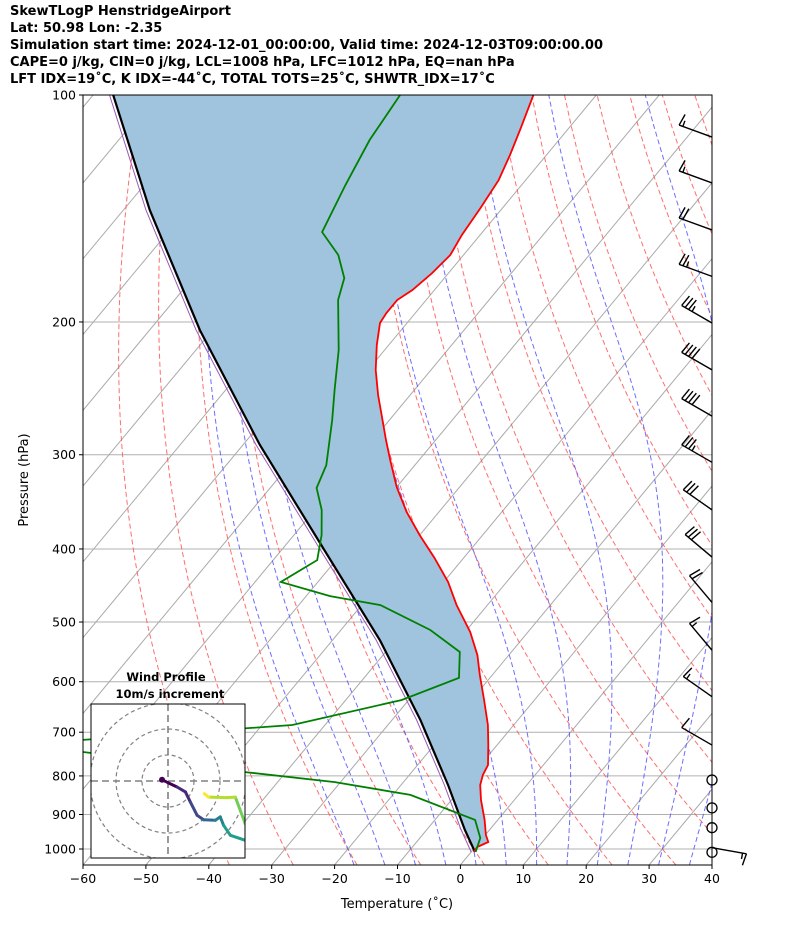  Describe the element at coordinates (64, 622) in the screenshot. I see `y-tick-label: 500` at that location.